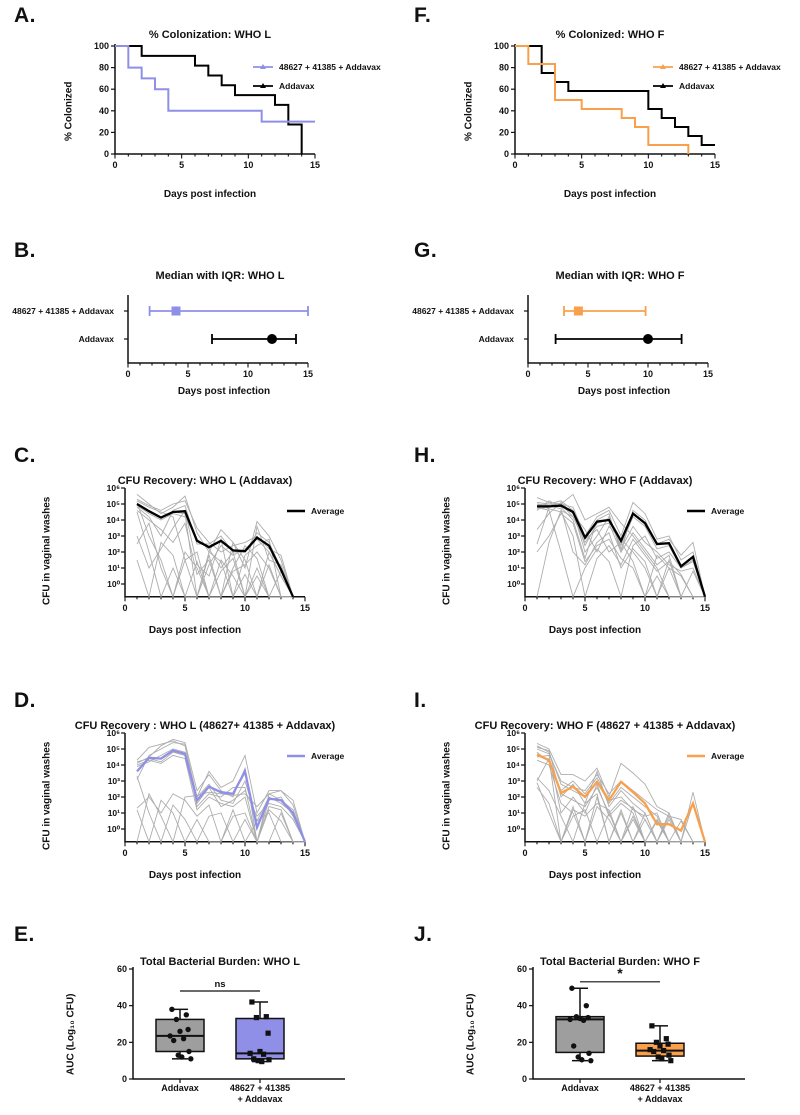  What do you see at coordinates (514, 552) in the screenshot?
I see `svg-text: 10²` at bounding box center [514, 552].